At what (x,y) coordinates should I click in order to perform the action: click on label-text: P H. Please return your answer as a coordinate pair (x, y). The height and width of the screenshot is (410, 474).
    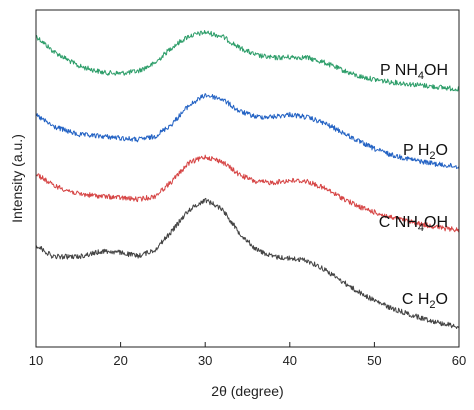
    Looking at the image, I should click on (416, 150).